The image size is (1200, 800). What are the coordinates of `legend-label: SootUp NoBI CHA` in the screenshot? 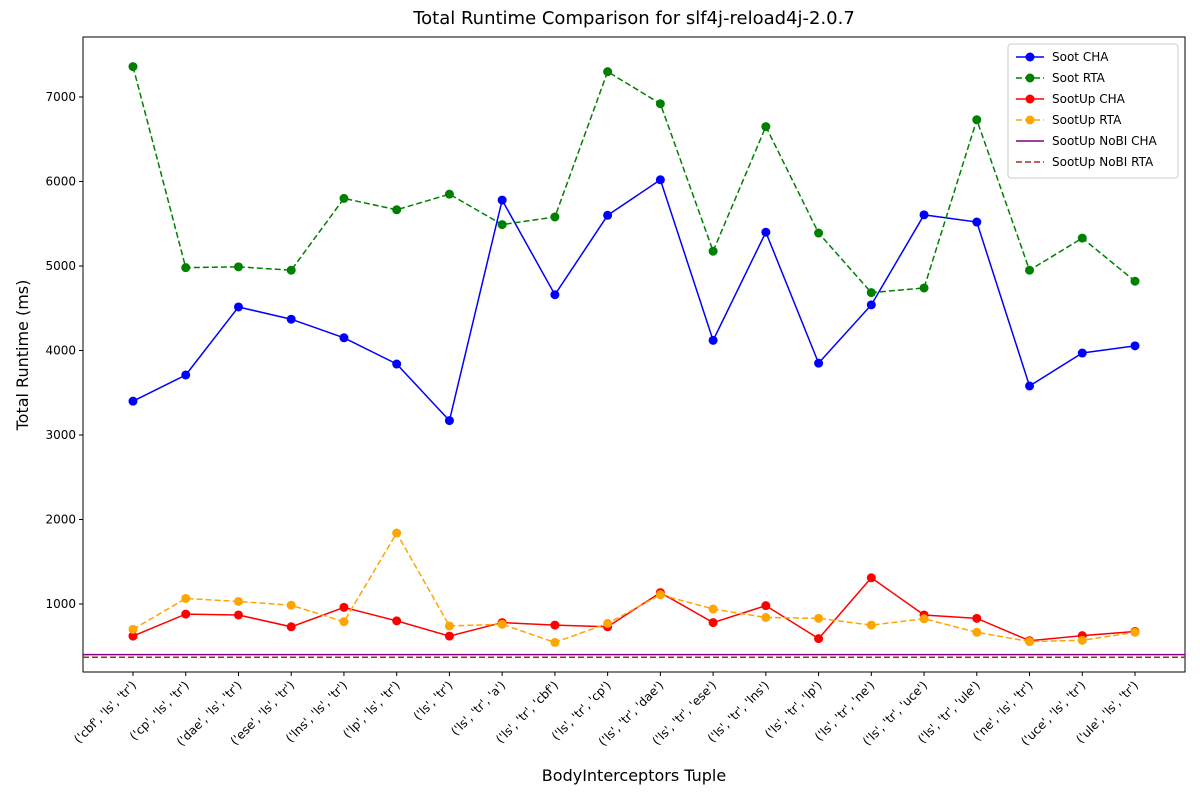 It's located at (1105, 141).